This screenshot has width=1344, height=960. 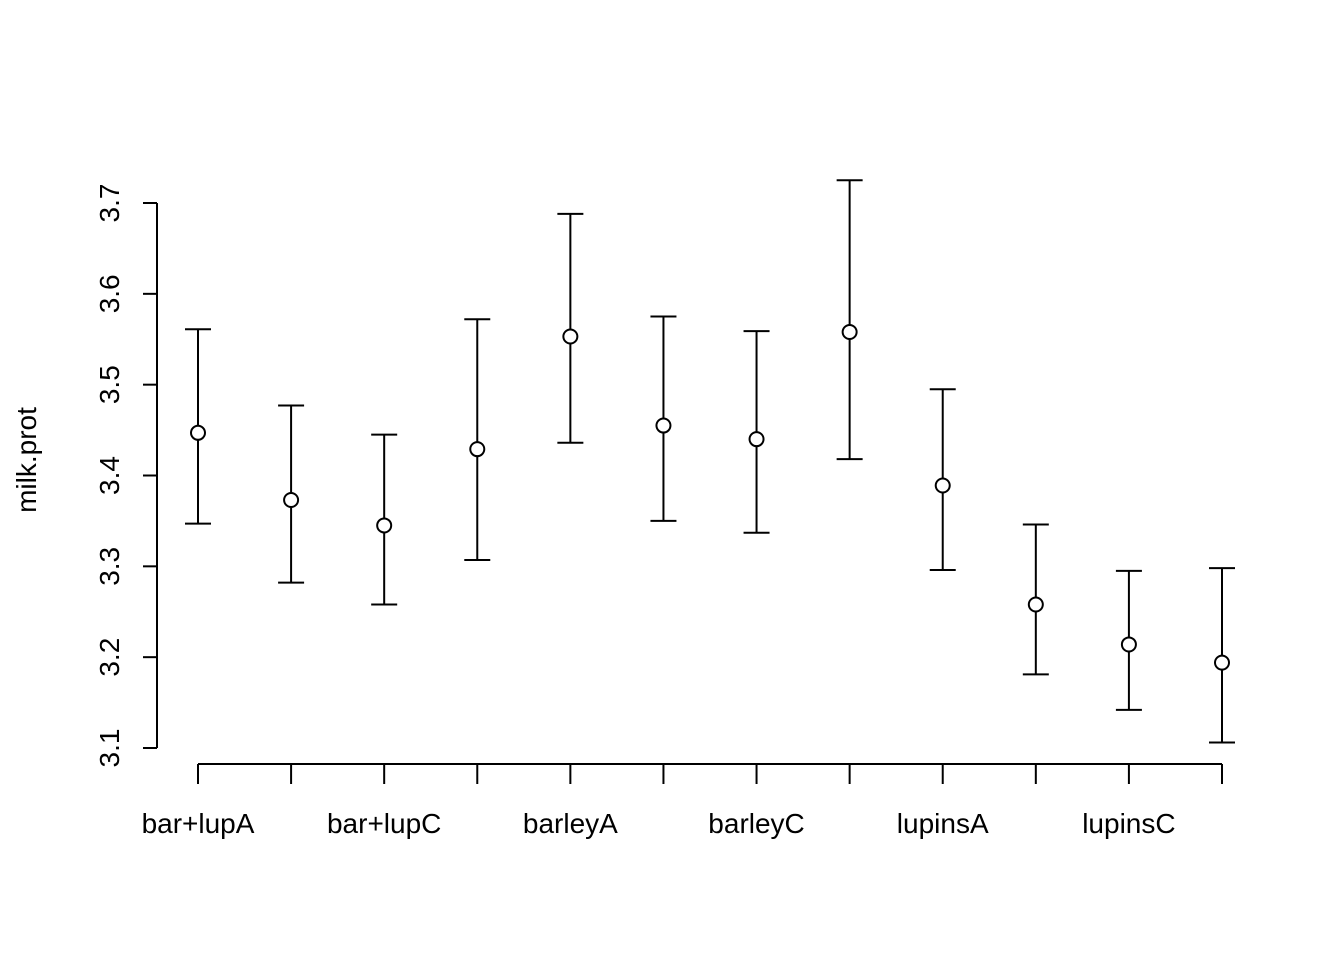 What do you see at coordinates (109, 566) in the screenshot?
I see `y-tick-label: 3.3` at bounding box center [109, 566].